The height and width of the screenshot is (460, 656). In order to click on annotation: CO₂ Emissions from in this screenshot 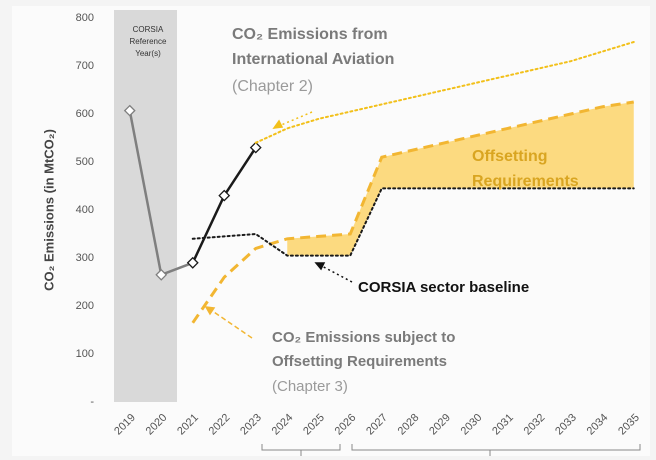, I will do `click(310, 34)`.